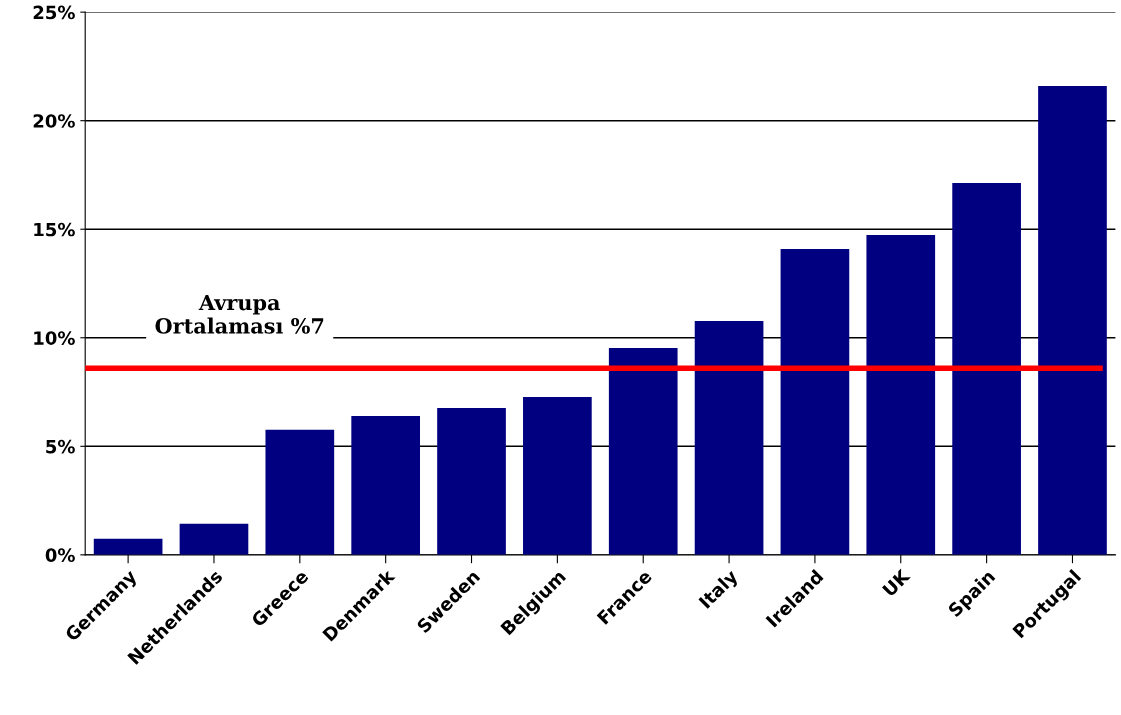  What do you see at coordinates (60, 555) in the screenshot?
I see `y-tick-label: 0%` at bounding box center [60, 555].